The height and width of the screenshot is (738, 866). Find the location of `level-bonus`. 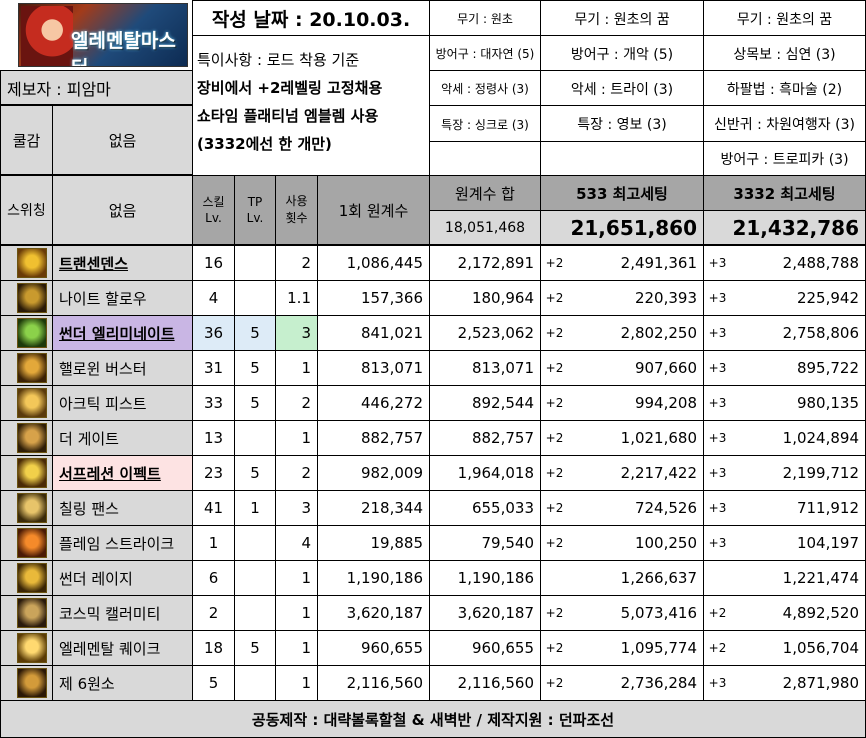

level-bonus is located at coordinates (717, 578).